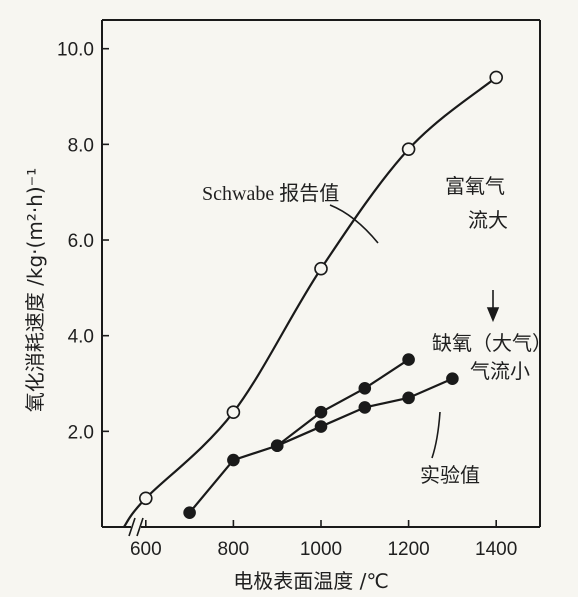  What do you see at coordinates (493, 306) in the screenshot?
I see `annotation-lean-arrow` at bounding box center [493, 306].